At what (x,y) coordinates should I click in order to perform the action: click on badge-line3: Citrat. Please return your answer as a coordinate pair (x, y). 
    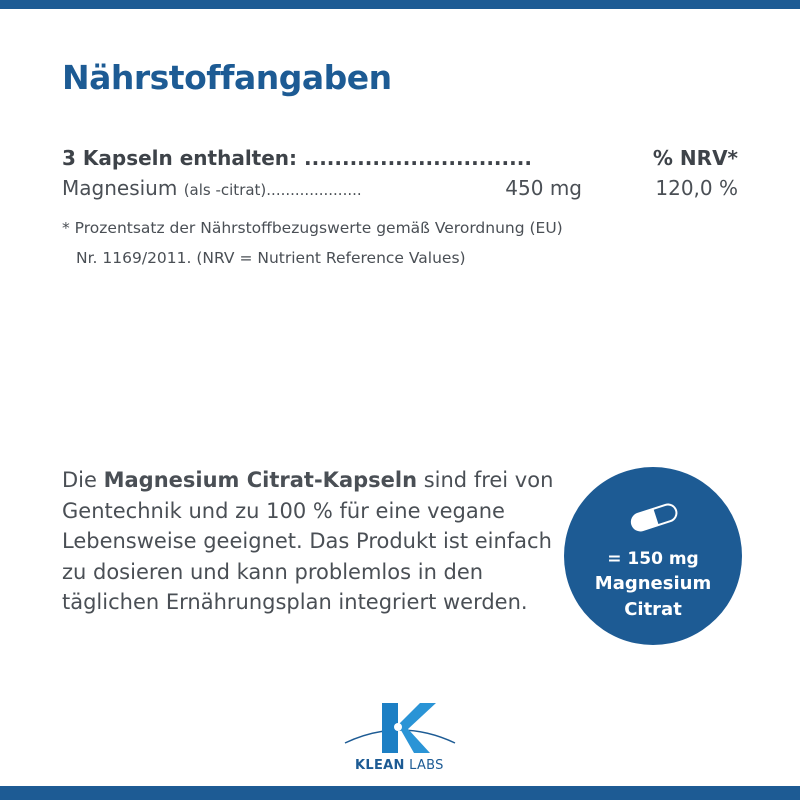
    Looking at the image, I should click on (653, 609).